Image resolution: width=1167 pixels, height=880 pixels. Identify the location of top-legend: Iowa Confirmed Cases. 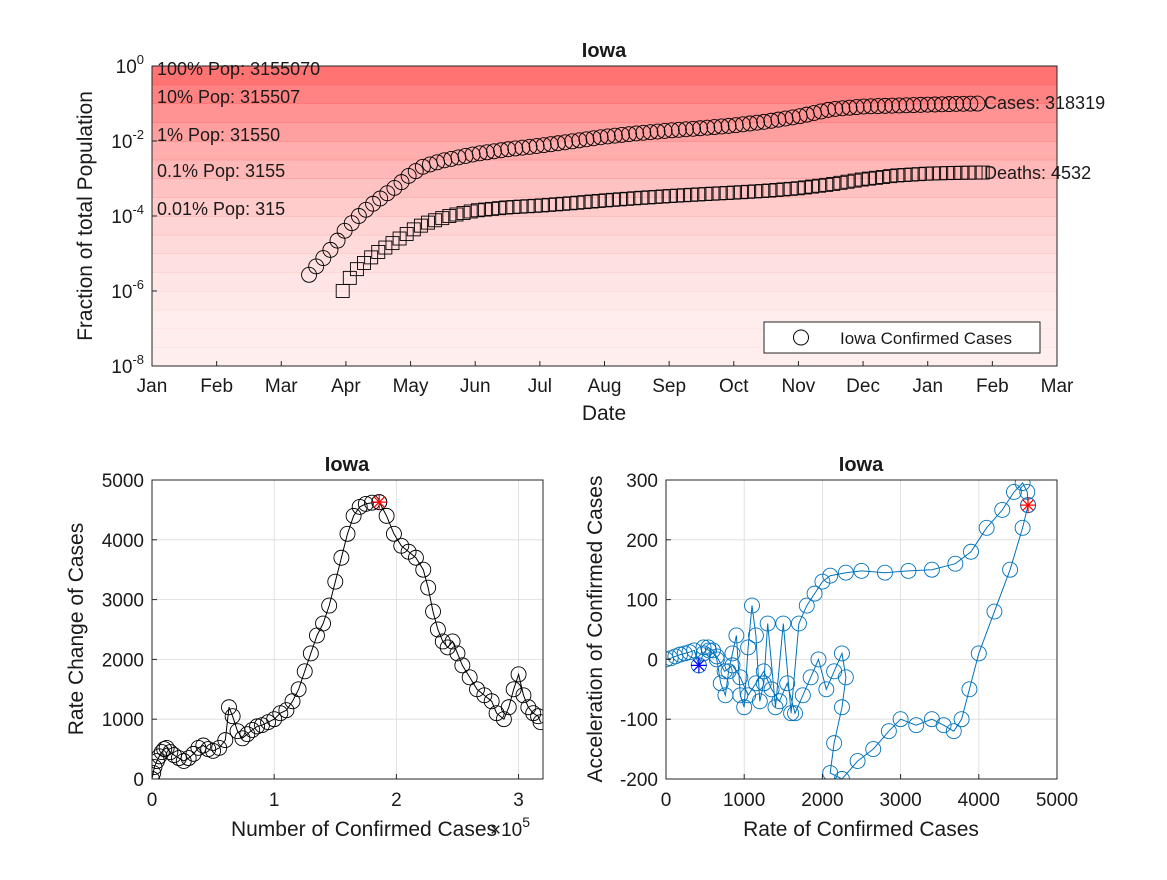
(902, 337).